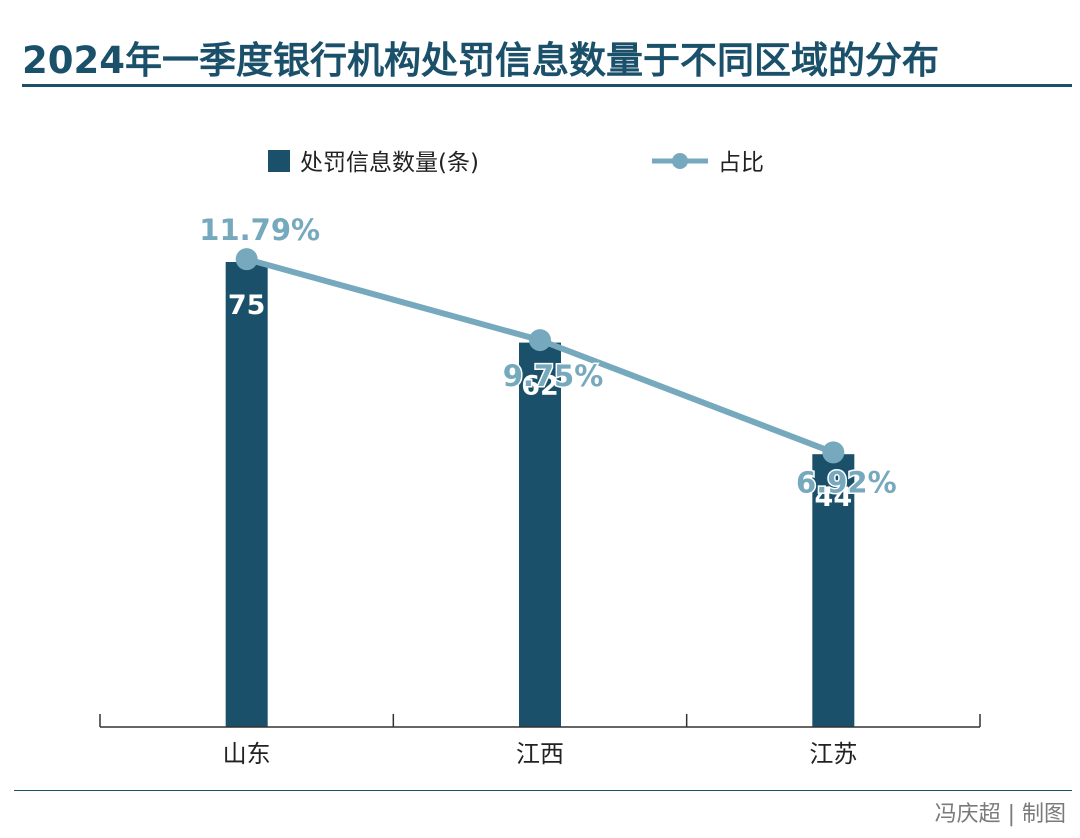  Describe the element at coordinates (680, 161) in the screenshot. I see `legend-line-marker` at that location.